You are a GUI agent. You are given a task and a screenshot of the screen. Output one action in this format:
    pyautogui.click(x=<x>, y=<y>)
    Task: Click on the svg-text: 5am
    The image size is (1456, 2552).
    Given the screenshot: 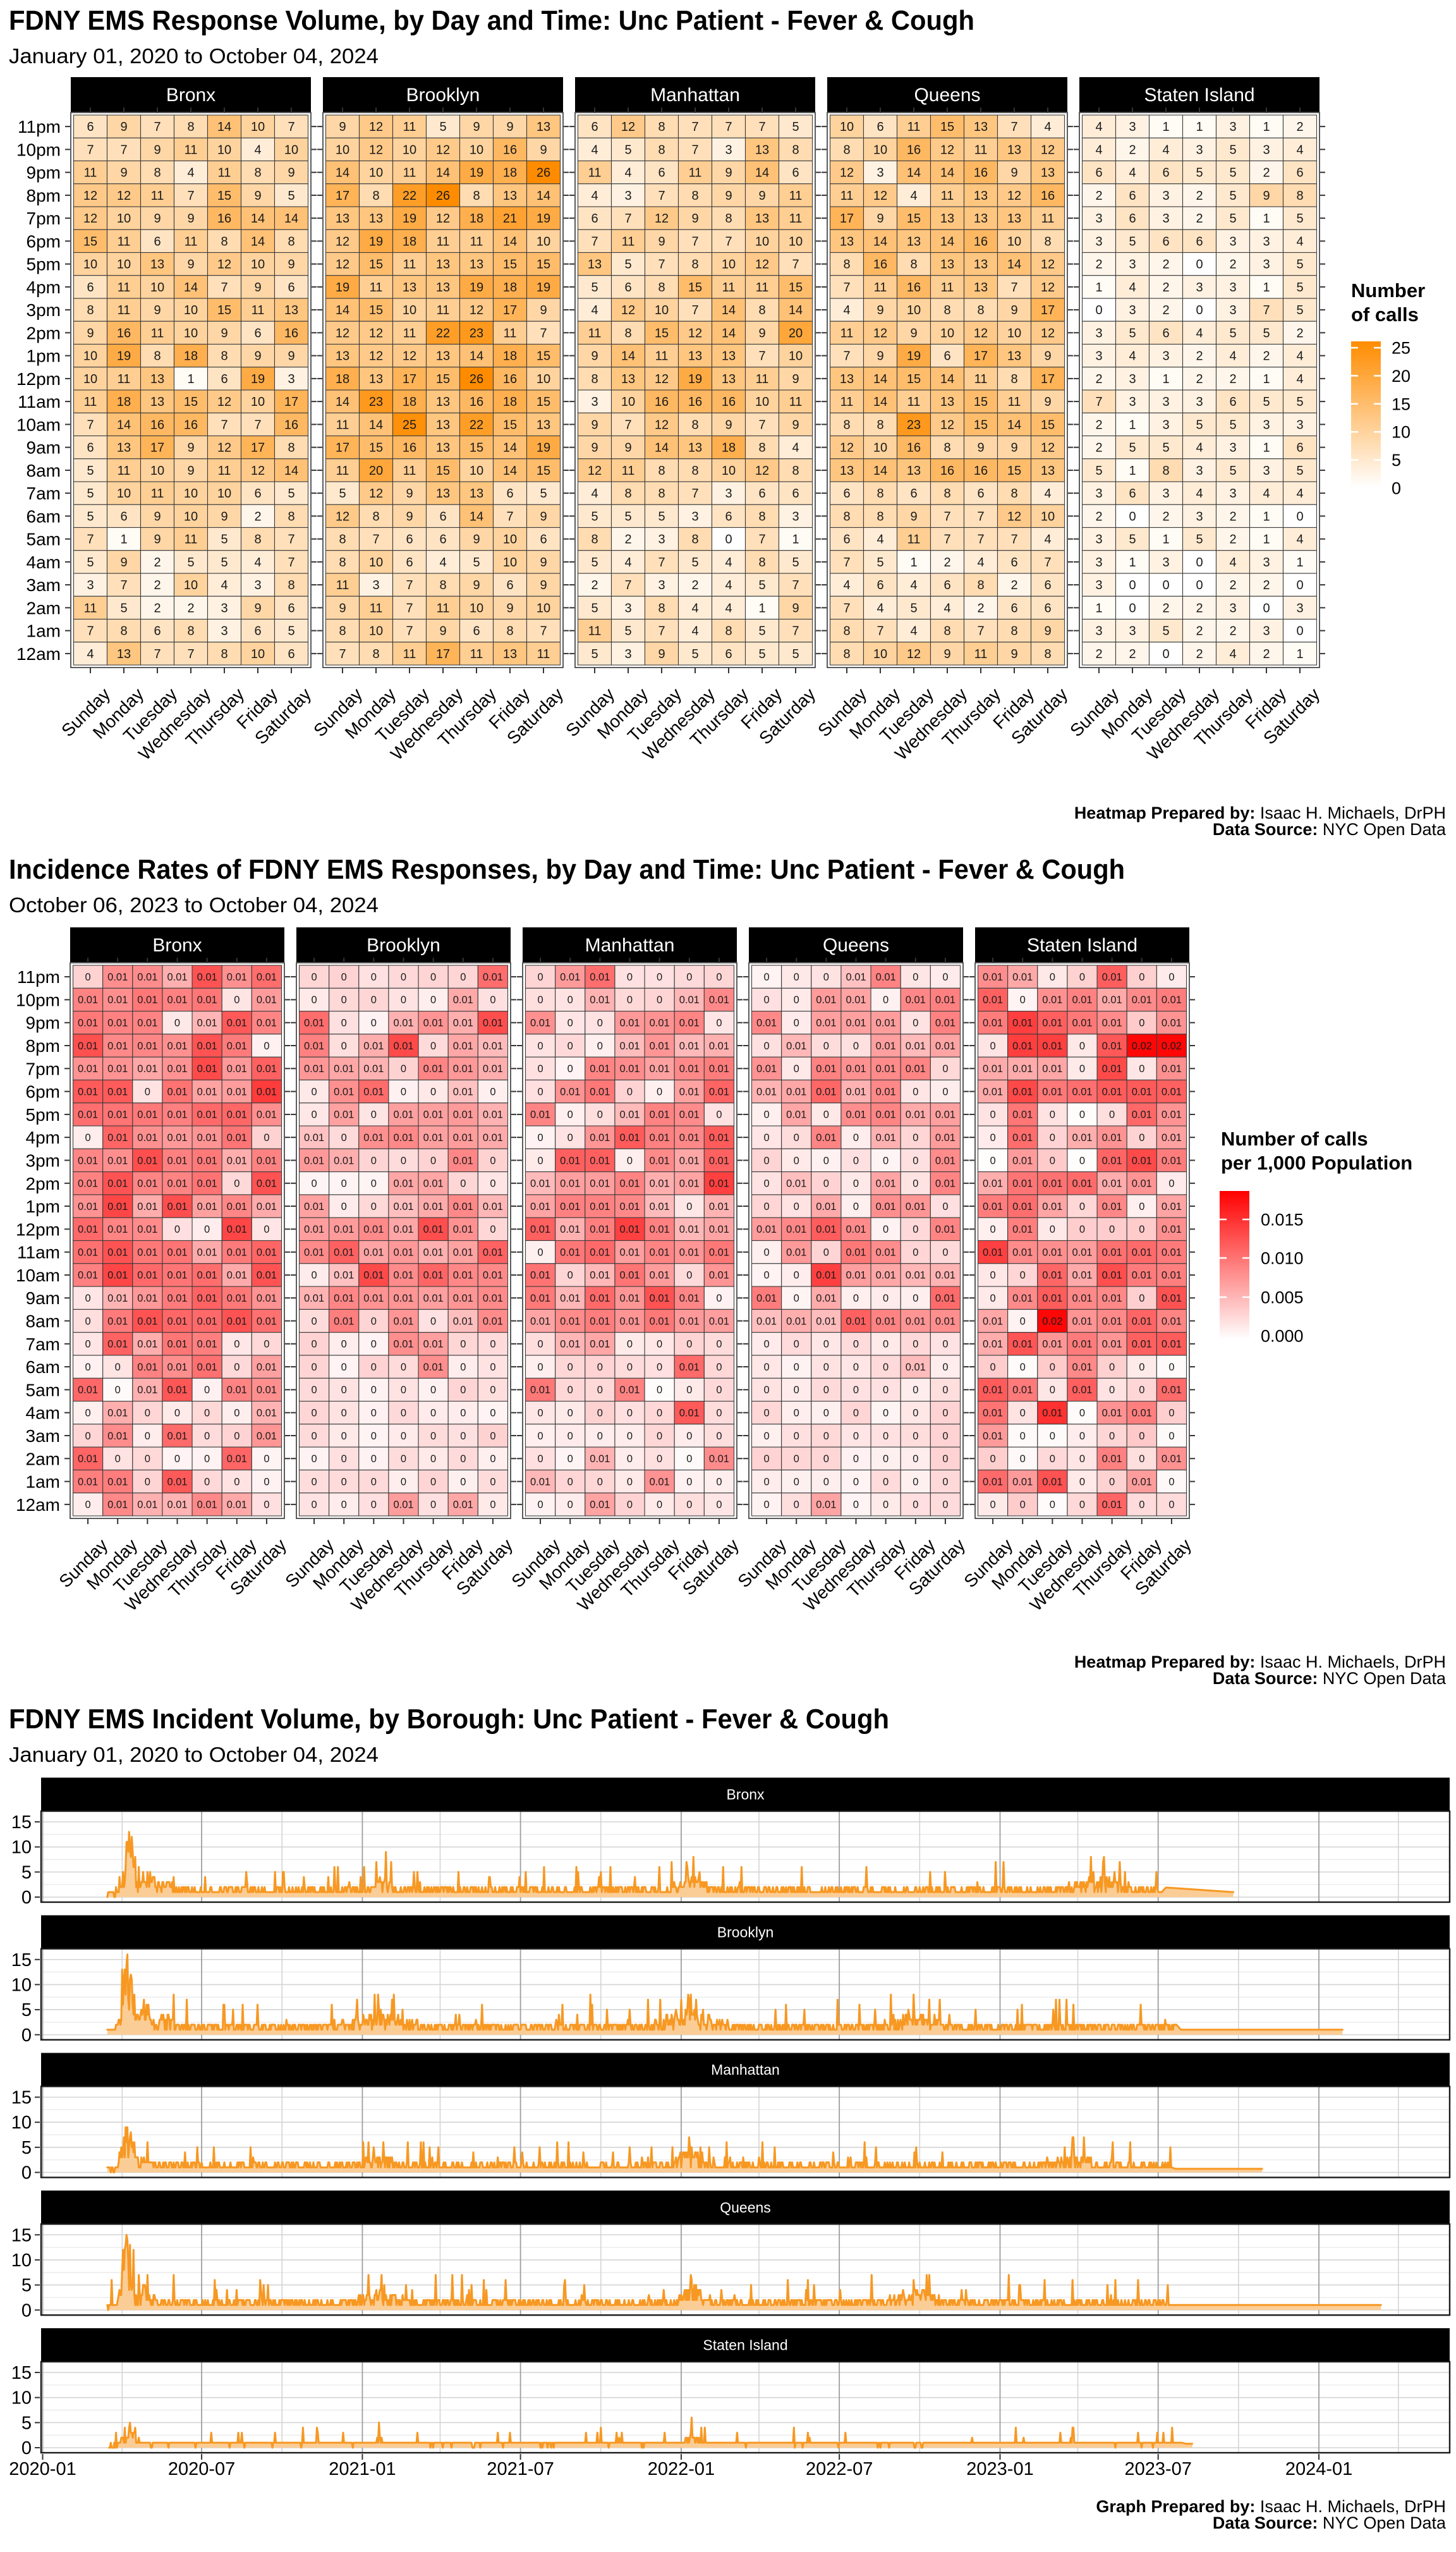 What is the action you would take?
    pyautogui.click(x=43, y=1390)
    